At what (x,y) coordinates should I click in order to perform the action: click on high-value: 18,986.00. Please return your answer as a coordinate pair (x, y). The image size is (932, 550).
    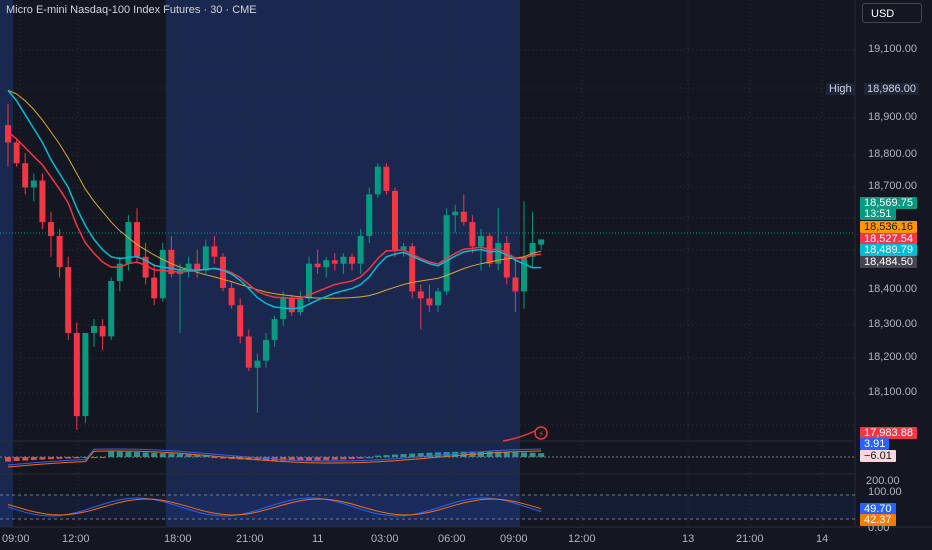
    Looking at the image, I should click on (891, 89).